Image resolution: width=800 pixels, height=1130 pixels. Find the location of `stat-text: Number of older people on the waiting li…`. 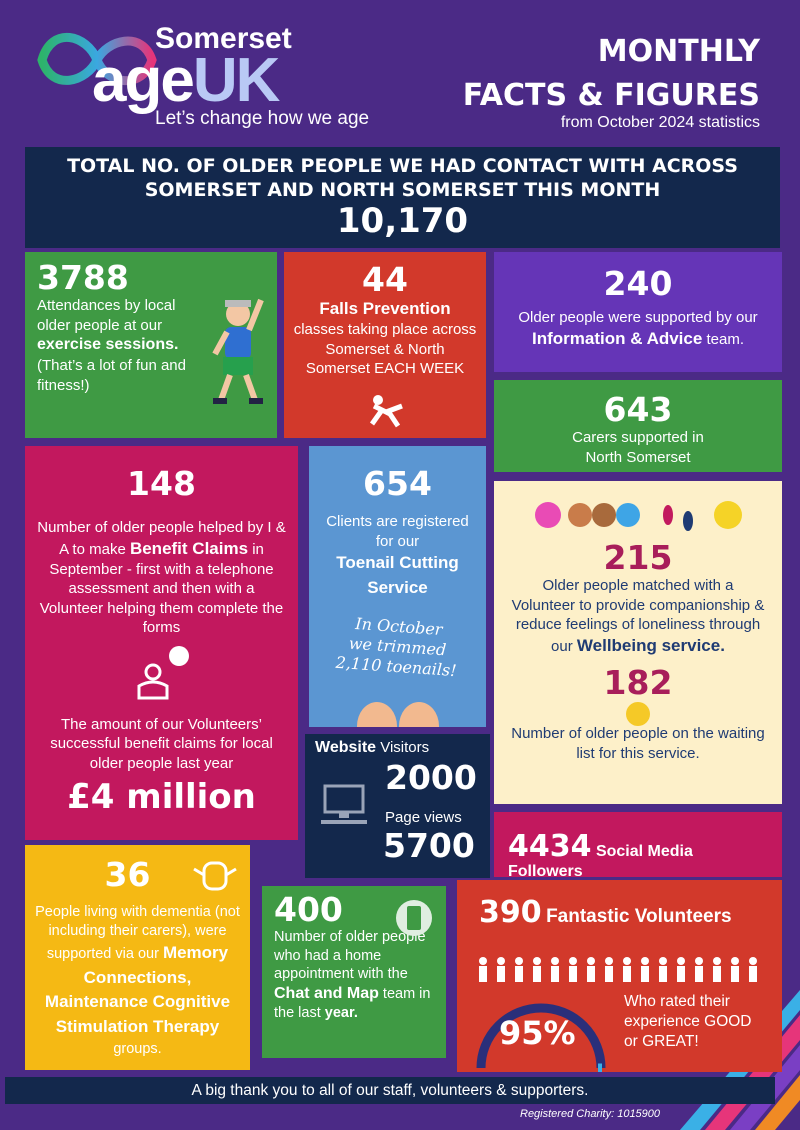

stat-text: Number of older people on the waiting li… is located at coordinates (638, 743).